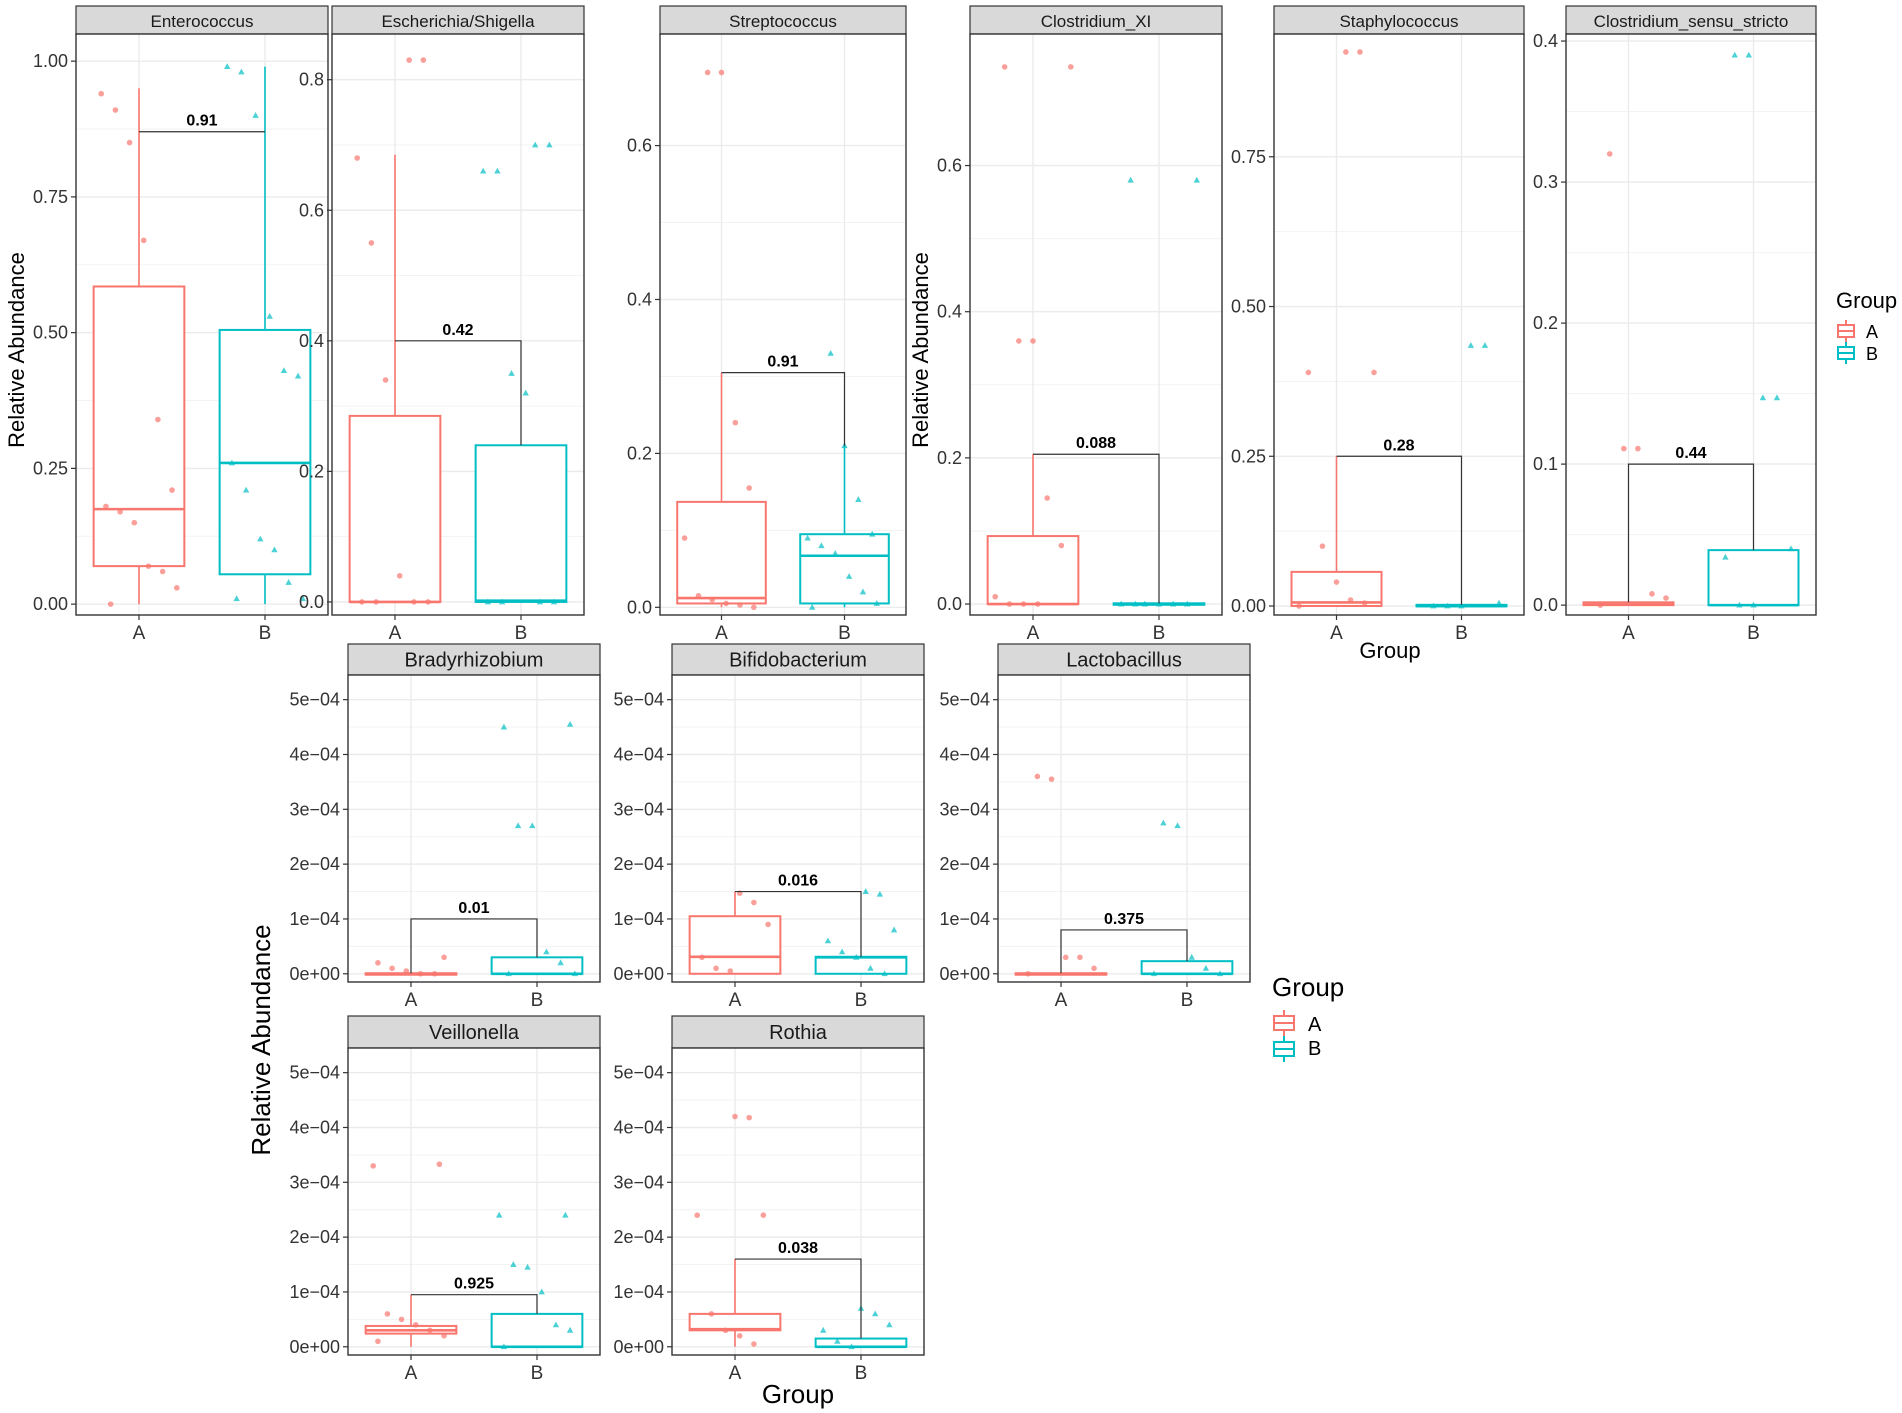  I want to click on panel-border-veillonella, so click(474, 1201).